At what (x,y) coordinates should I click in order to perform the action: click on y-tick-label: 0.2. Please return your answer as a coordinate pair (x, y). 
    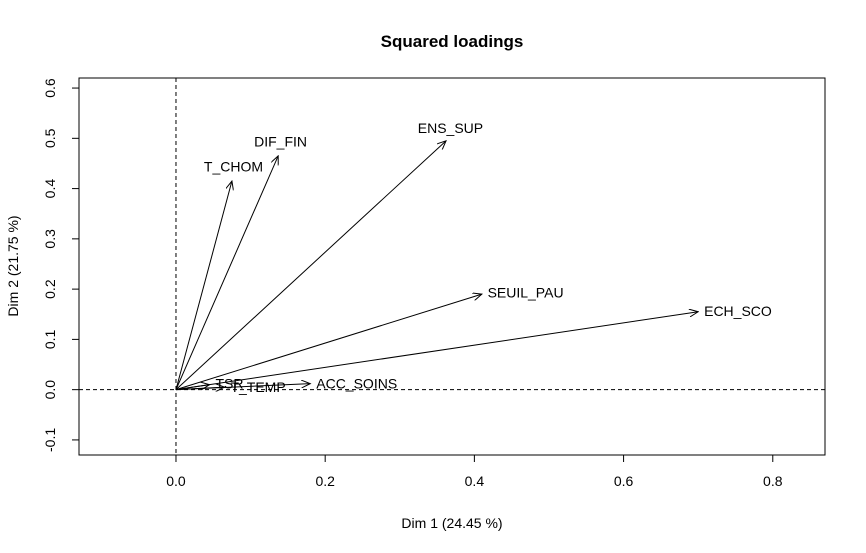
    Looking at the image, I should click on (50, 289).